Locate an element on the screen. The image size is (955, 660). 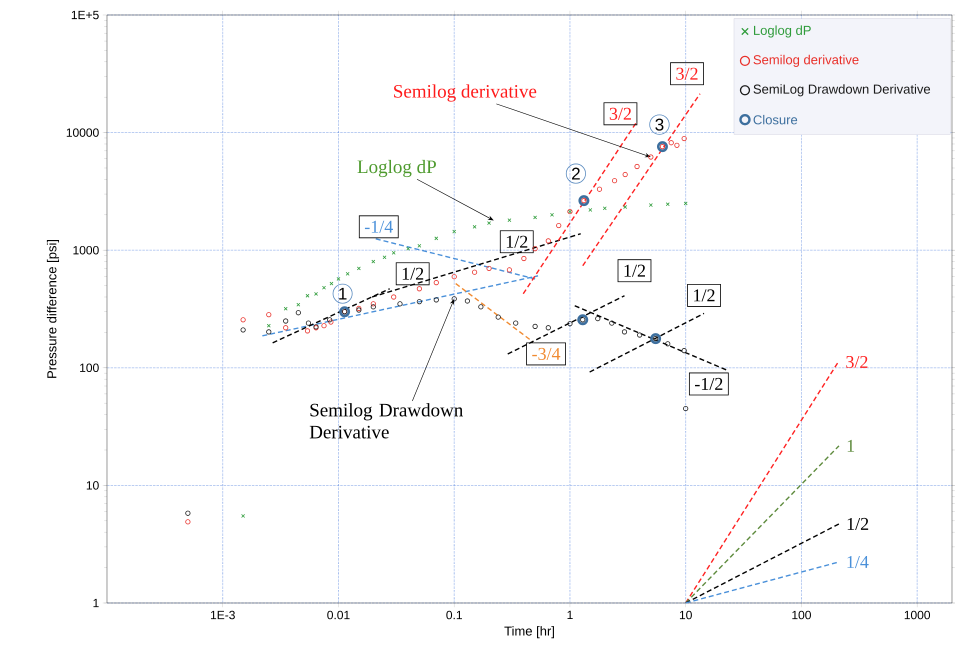
annotation: 2 is located at coordinates (576, 174).